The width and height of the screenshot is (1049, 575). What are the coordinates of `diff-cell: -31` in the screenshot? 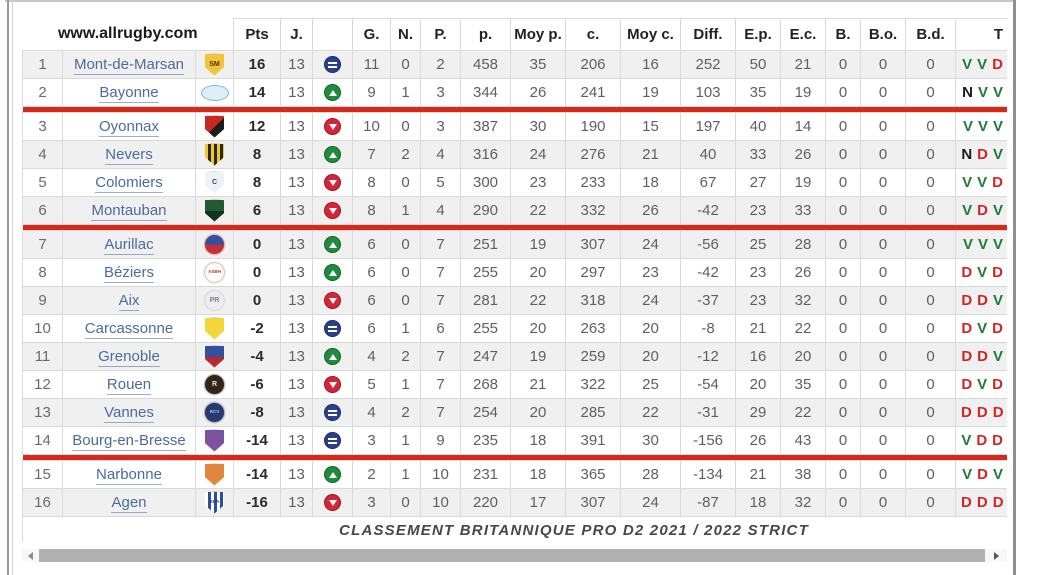 It's located at (708, 412).